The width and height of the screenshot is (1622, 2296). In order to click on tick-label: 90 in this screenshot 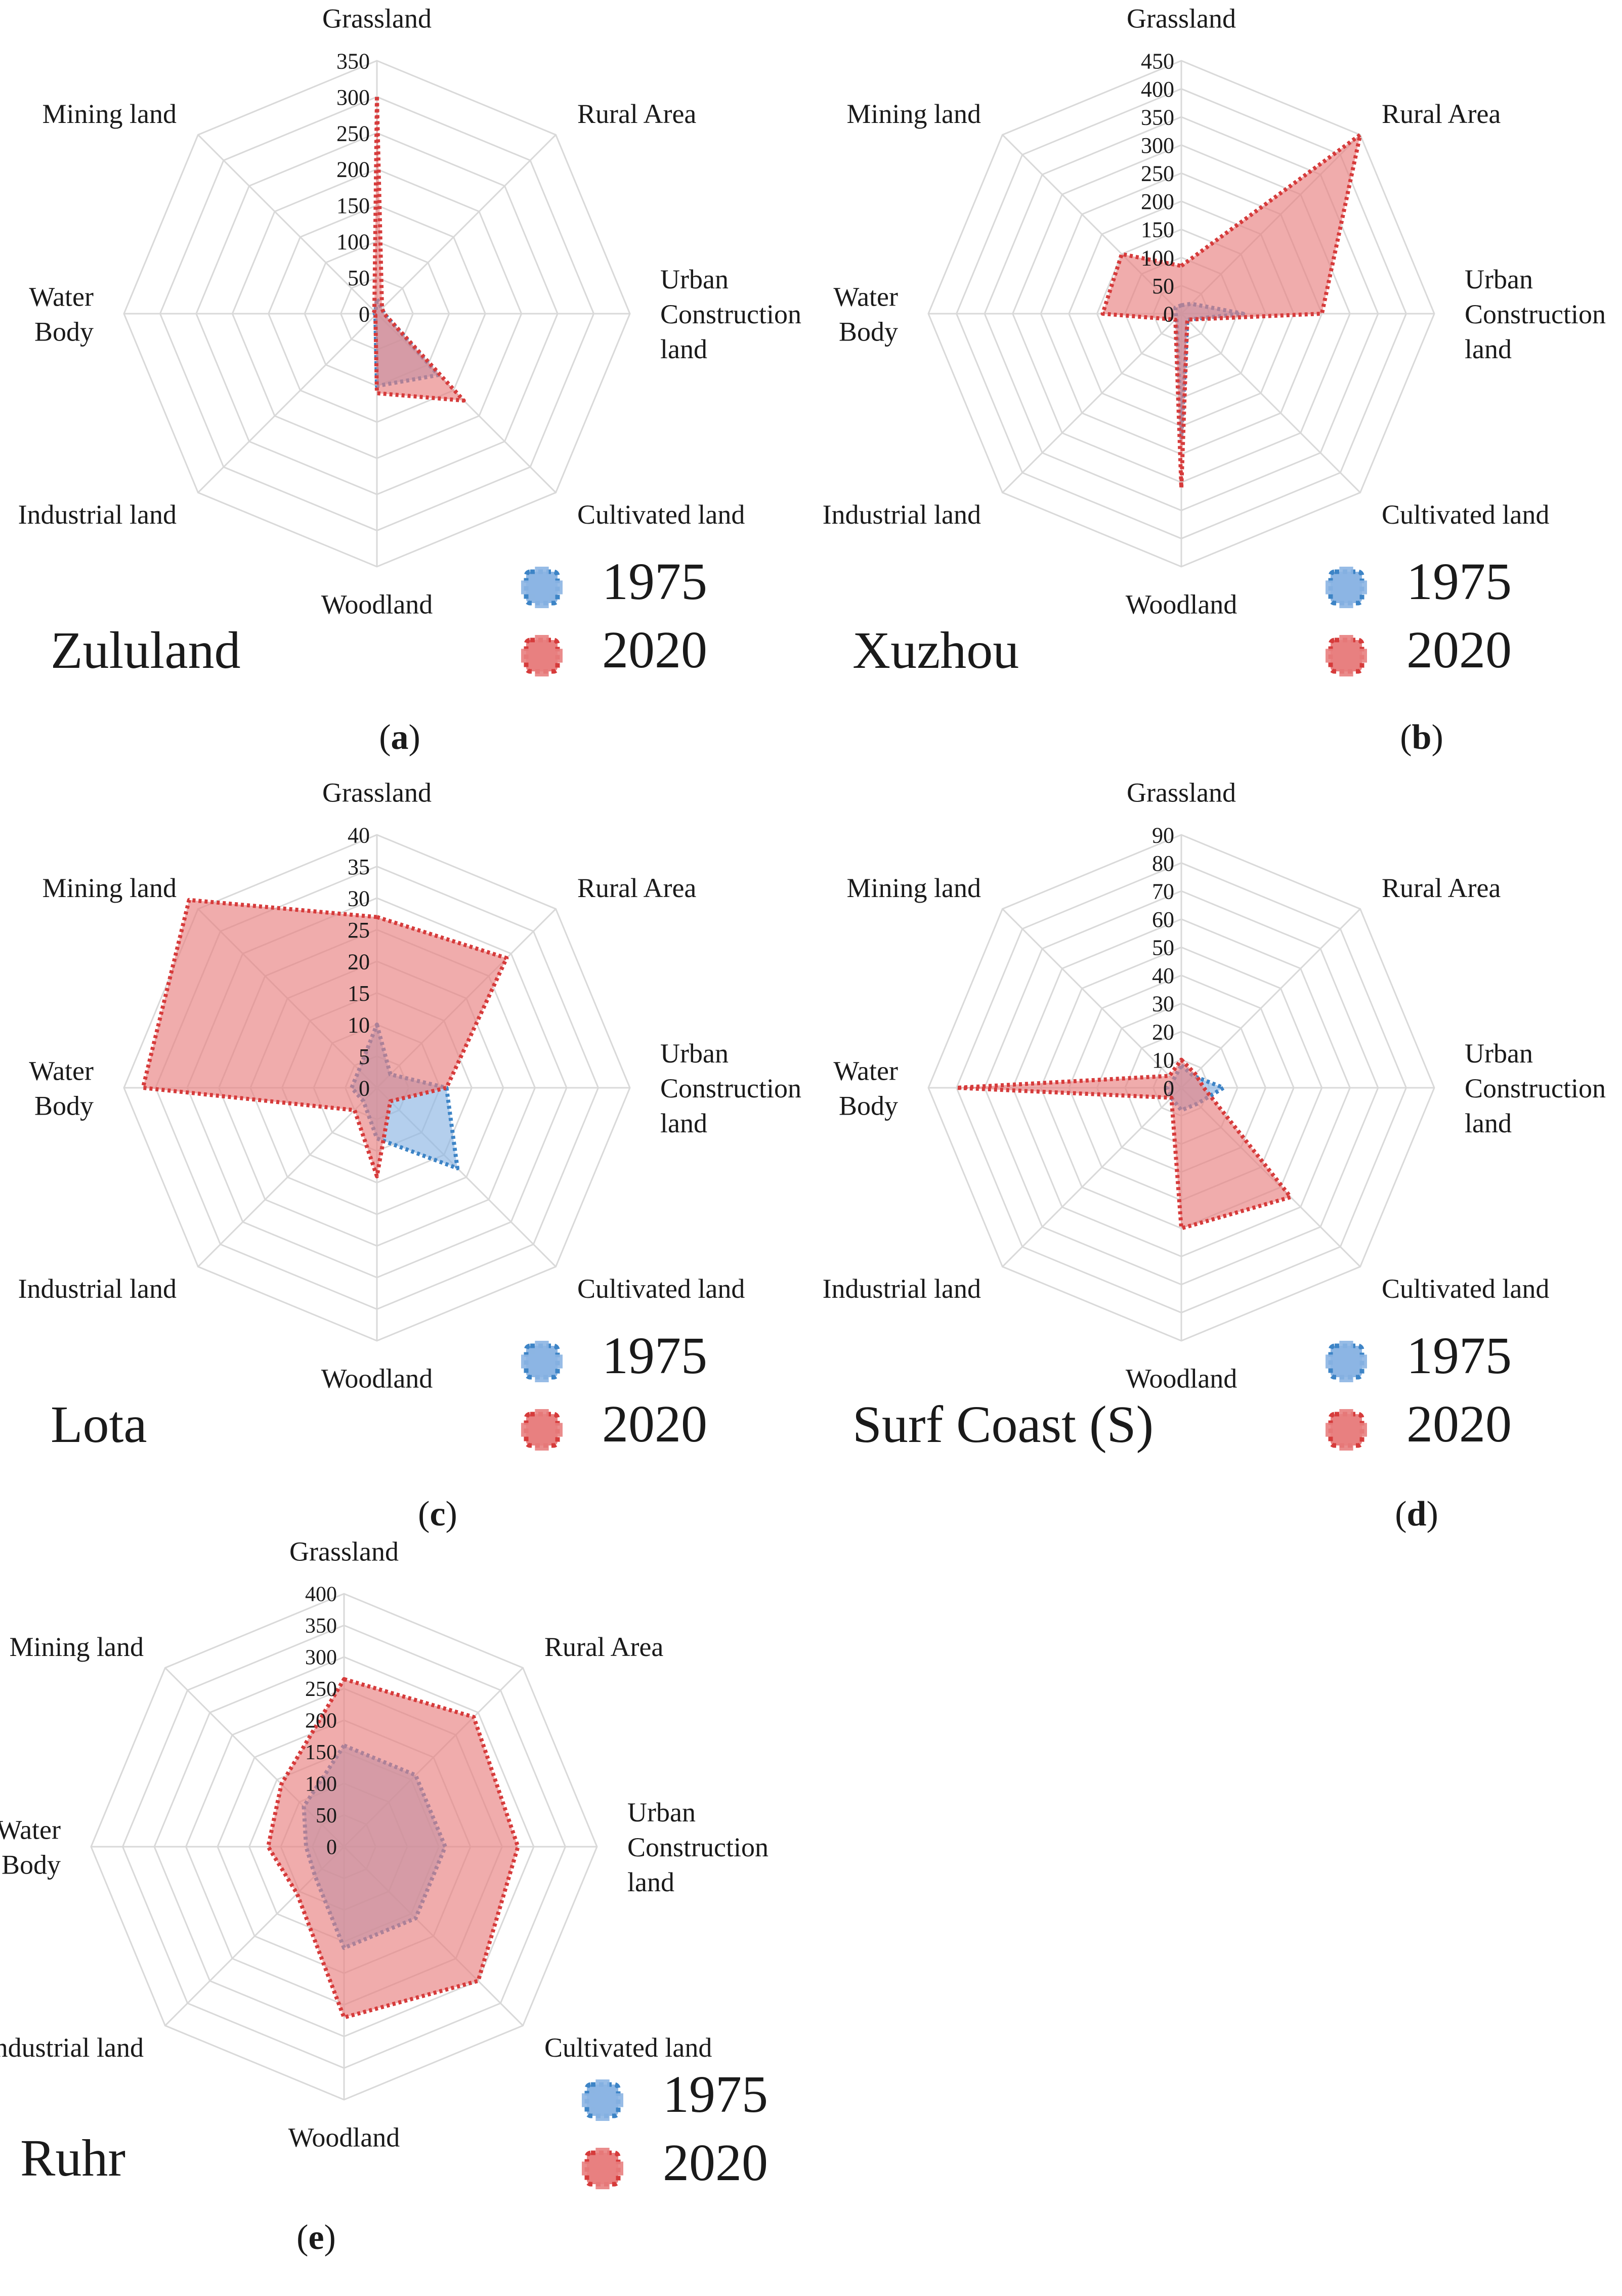, I will do `click(1163, 835)`.